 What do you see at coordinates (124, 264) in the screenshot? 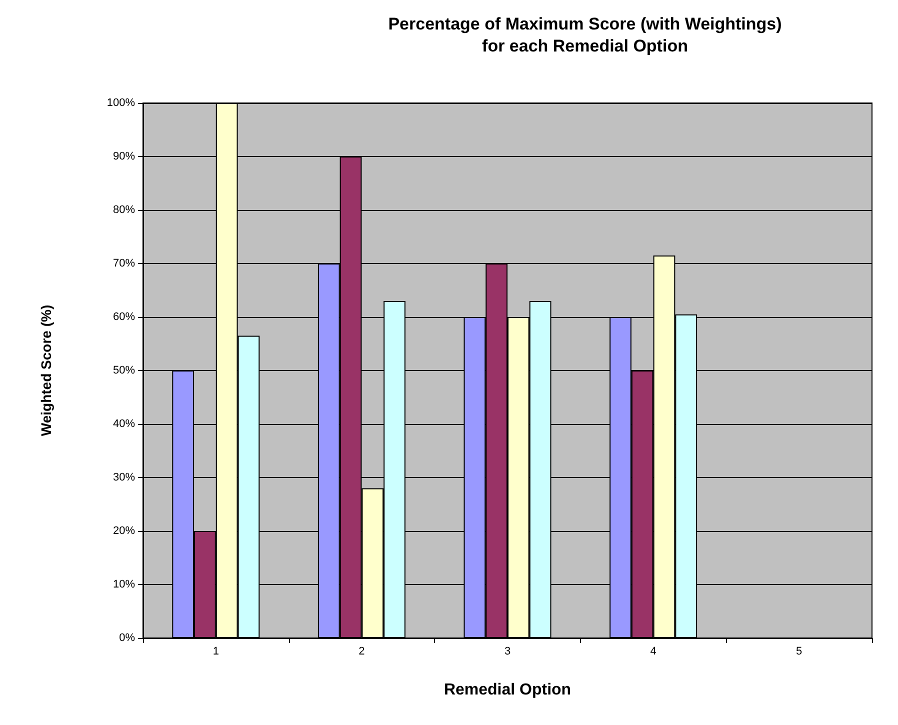
I see `y-tick-label: 70%` at bounding box center [124, 264].